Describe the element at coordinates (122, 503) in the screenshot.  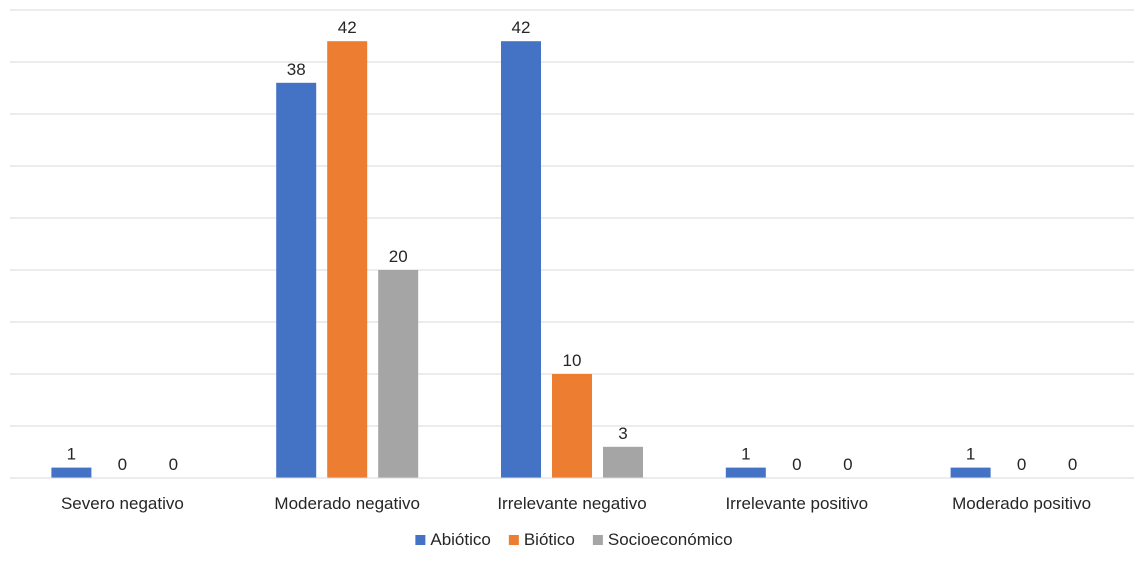
I see `x-tick-label: Severo negativo` at that location.